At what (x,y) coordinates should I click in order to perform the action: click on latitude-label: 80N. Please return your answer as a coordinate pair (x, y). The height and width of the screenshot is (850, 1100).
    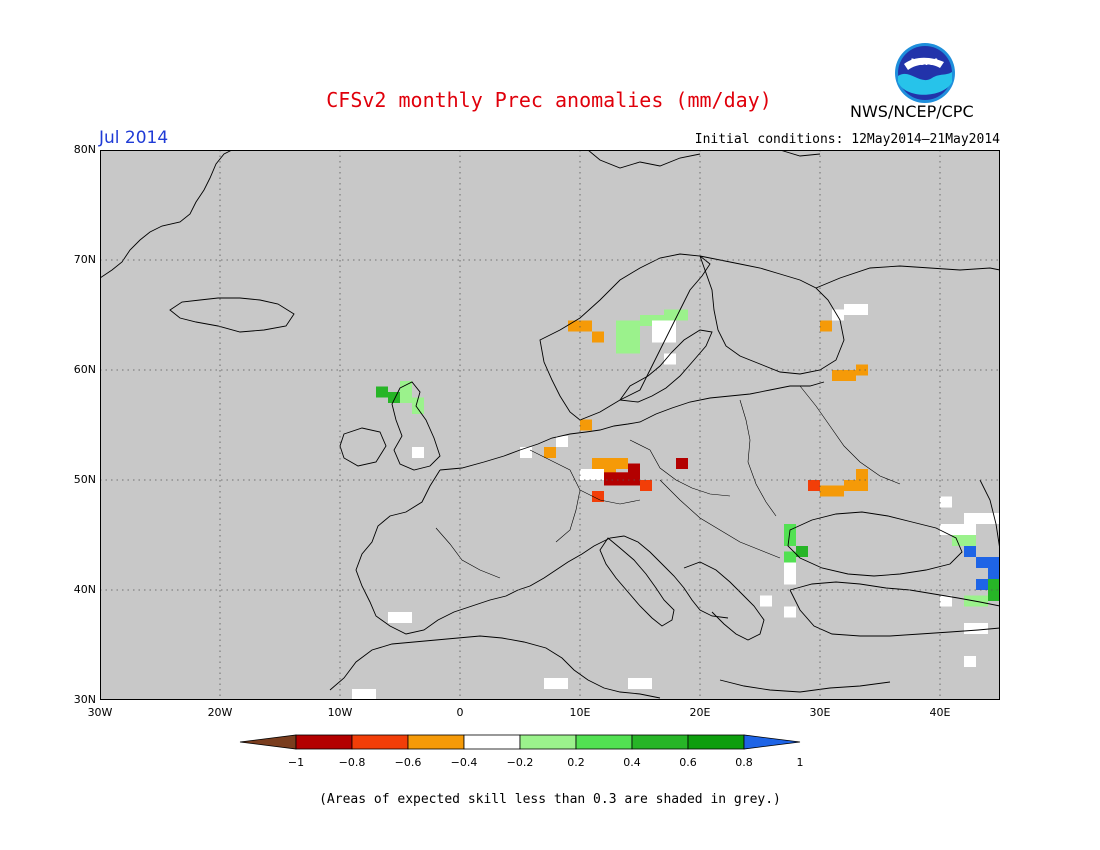
    Looking at the image, I should click on (84, 149).